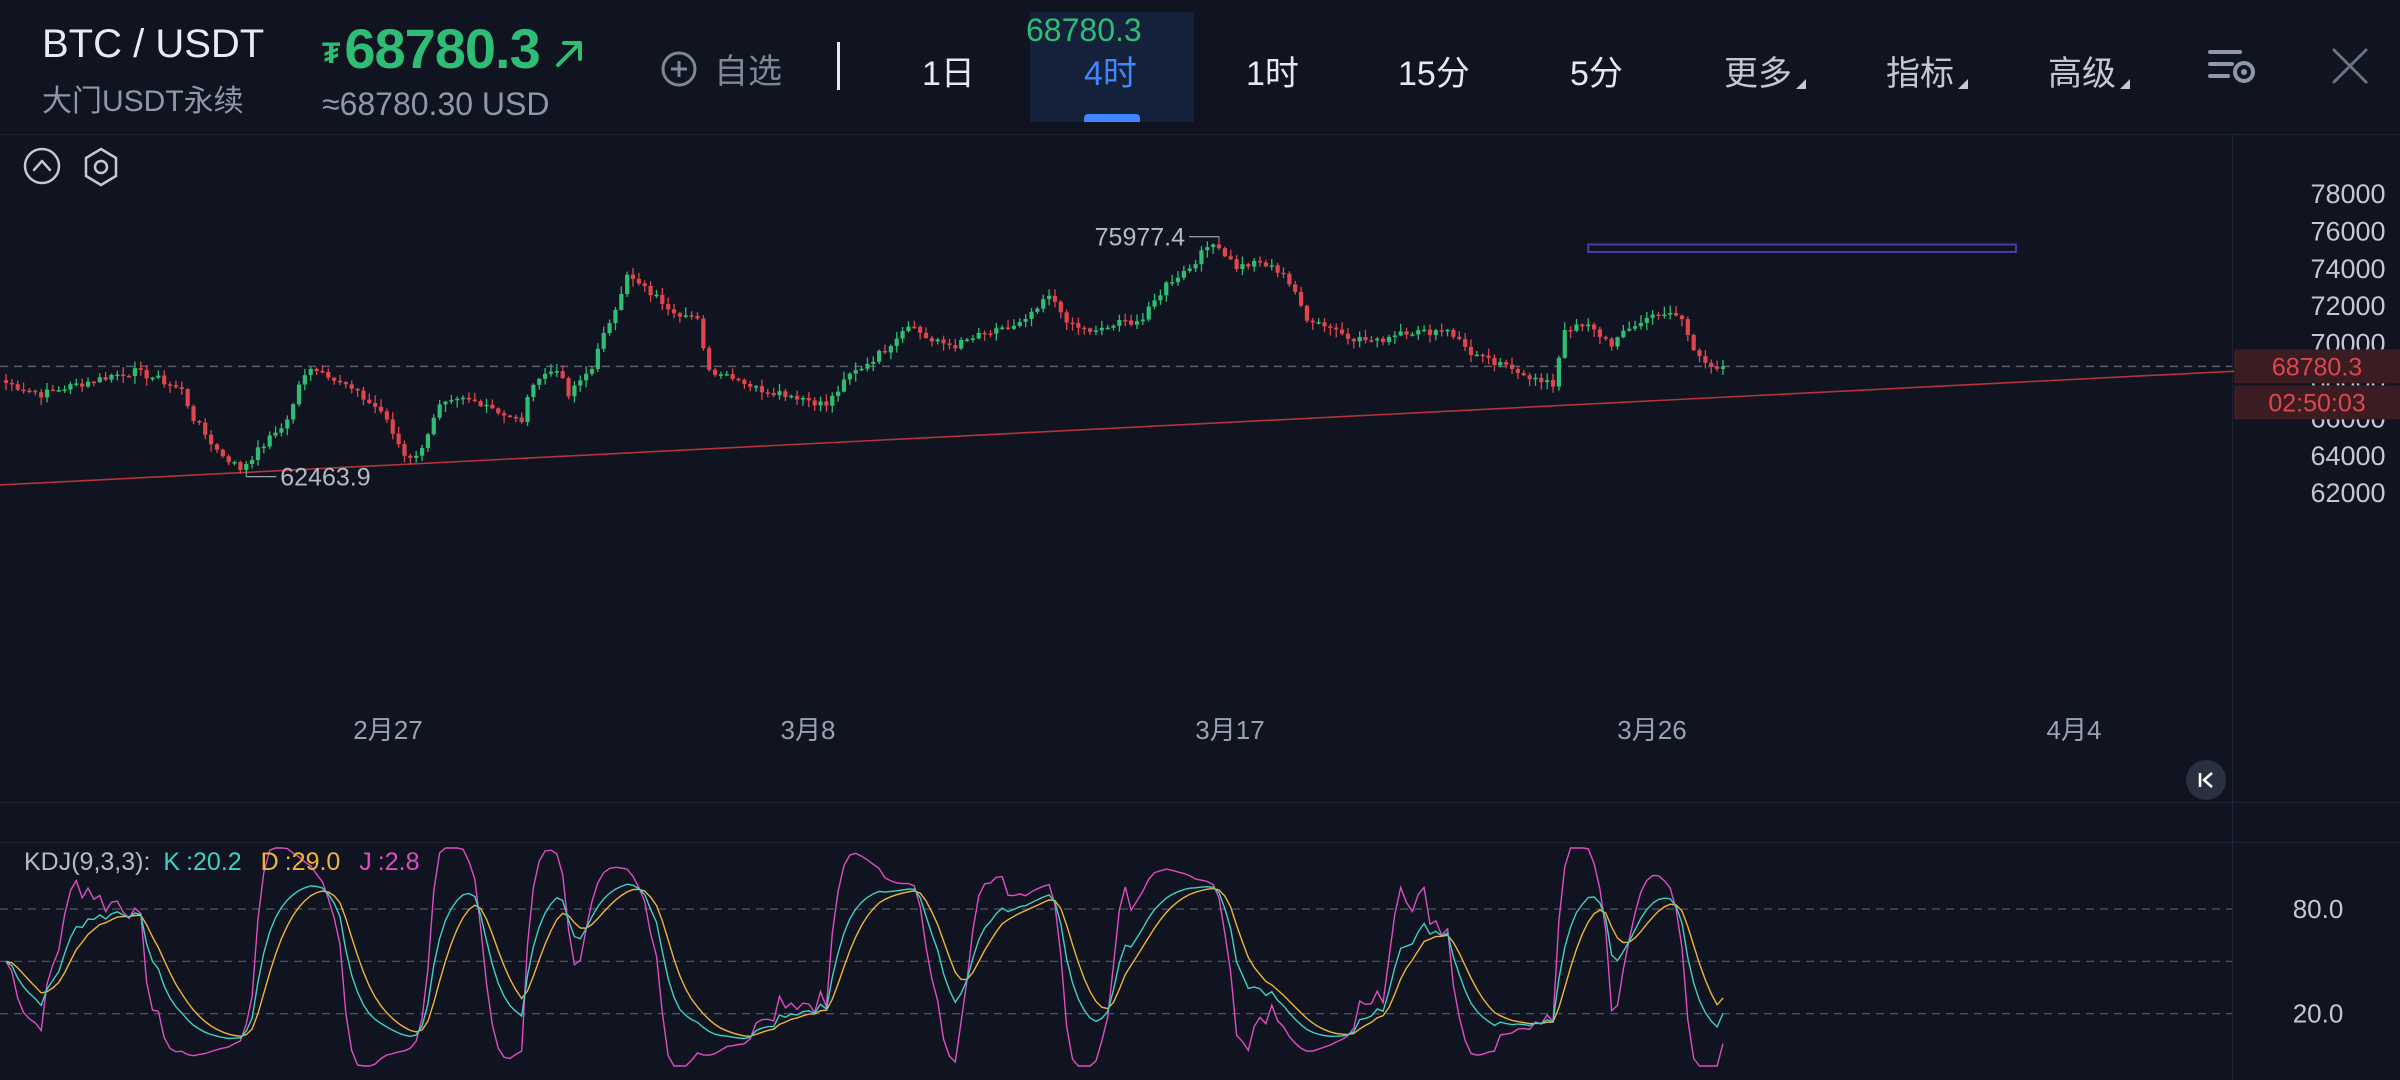 Image resolution: width=2400 pixels, height=1080 pixels. Describe the element at coordinates (1596, 74) in the screenshot. I see `tab-5m: 5分` at that location.